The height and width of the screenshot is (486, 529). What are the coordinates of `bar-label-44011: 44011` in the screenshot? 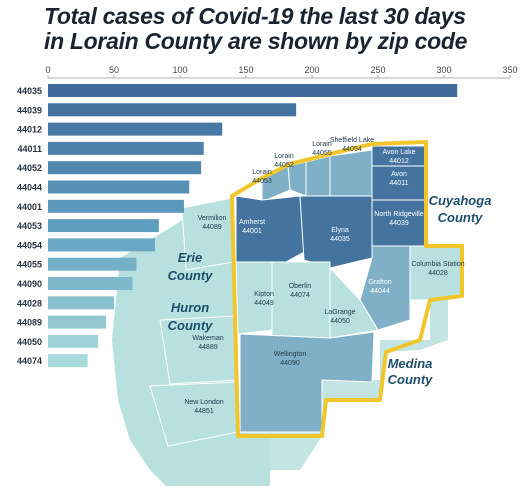 It's located at (29, 149).